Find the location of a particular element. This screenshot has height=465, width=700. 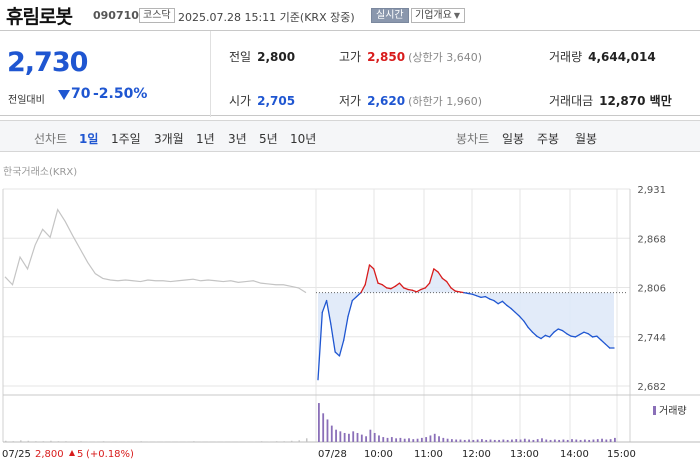

open-label: 시가 is located at coordinates (240, 101).